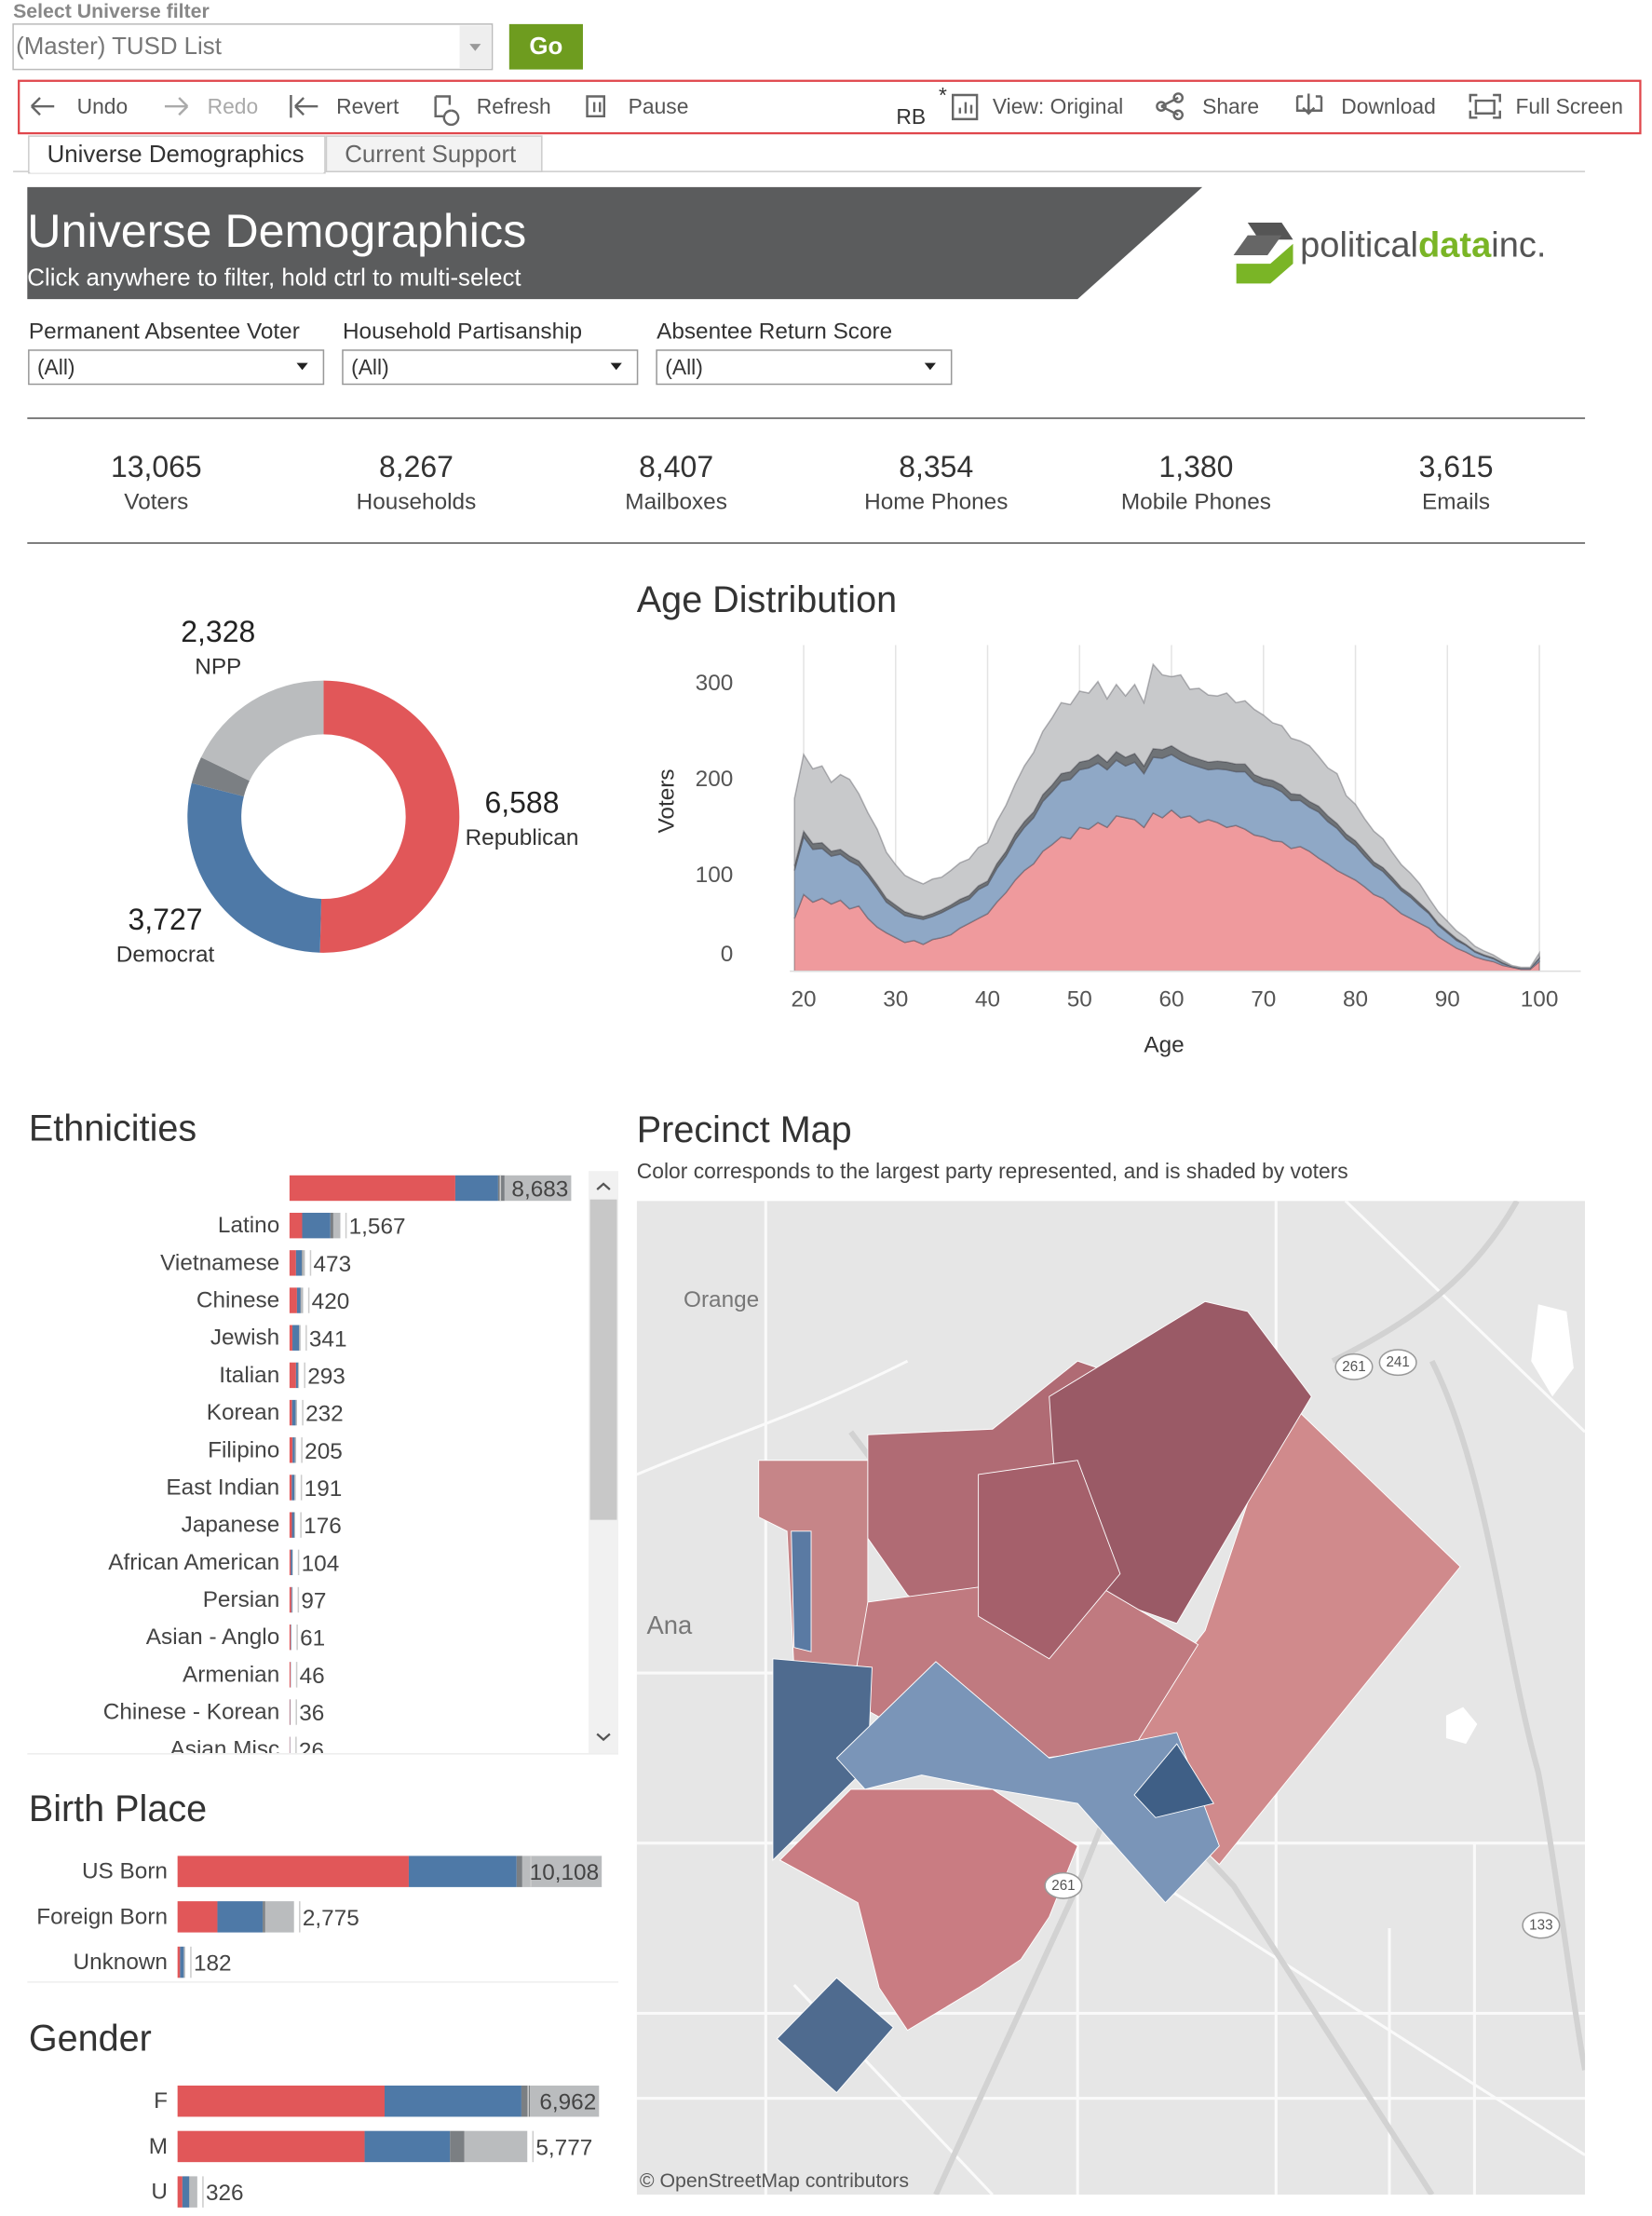  Describe the element at coordinates (1166, 816) in the screenshot. I see `area` at that location.